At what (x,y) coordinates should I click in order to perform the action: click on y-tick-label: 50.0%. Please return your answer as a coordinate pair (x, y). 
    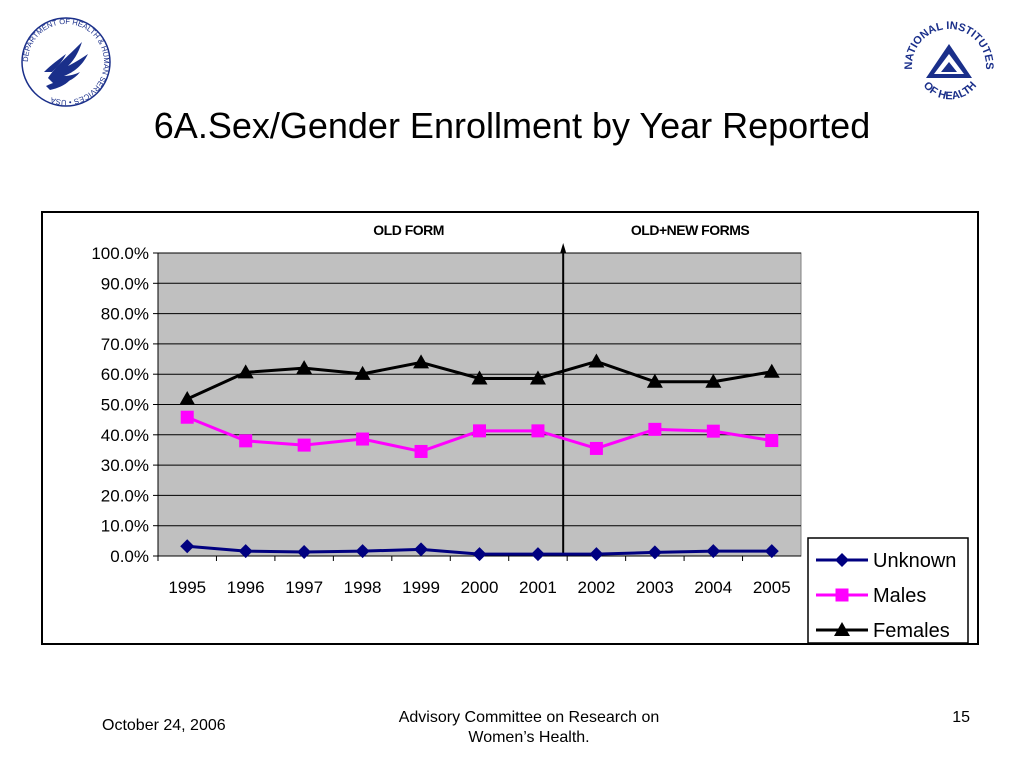
    Looking at the image, I should click on (125, 405).